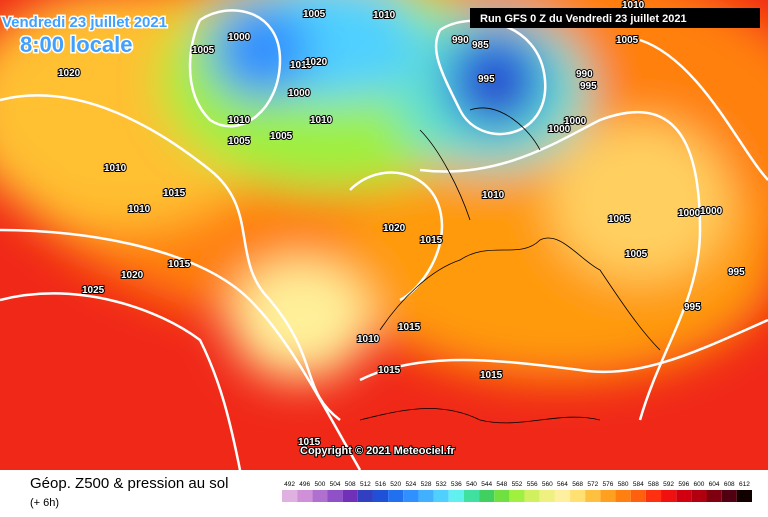 The image size is (768, 517). What do you see at coordinates (714, 484) in the screenshot?
I see `scale-label: 604` at bounding box center [714, 484].